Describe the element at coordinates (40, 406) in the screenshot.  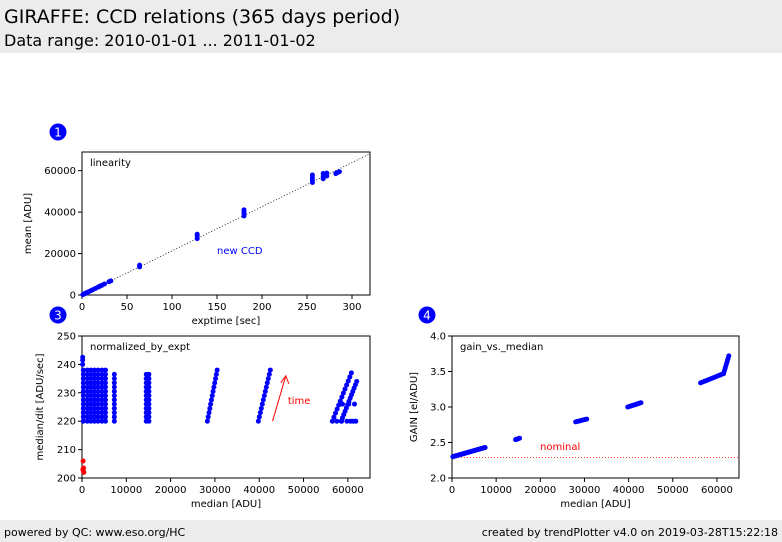
I see `y-axis-label: median/dit [ADU/sec]` at that location.